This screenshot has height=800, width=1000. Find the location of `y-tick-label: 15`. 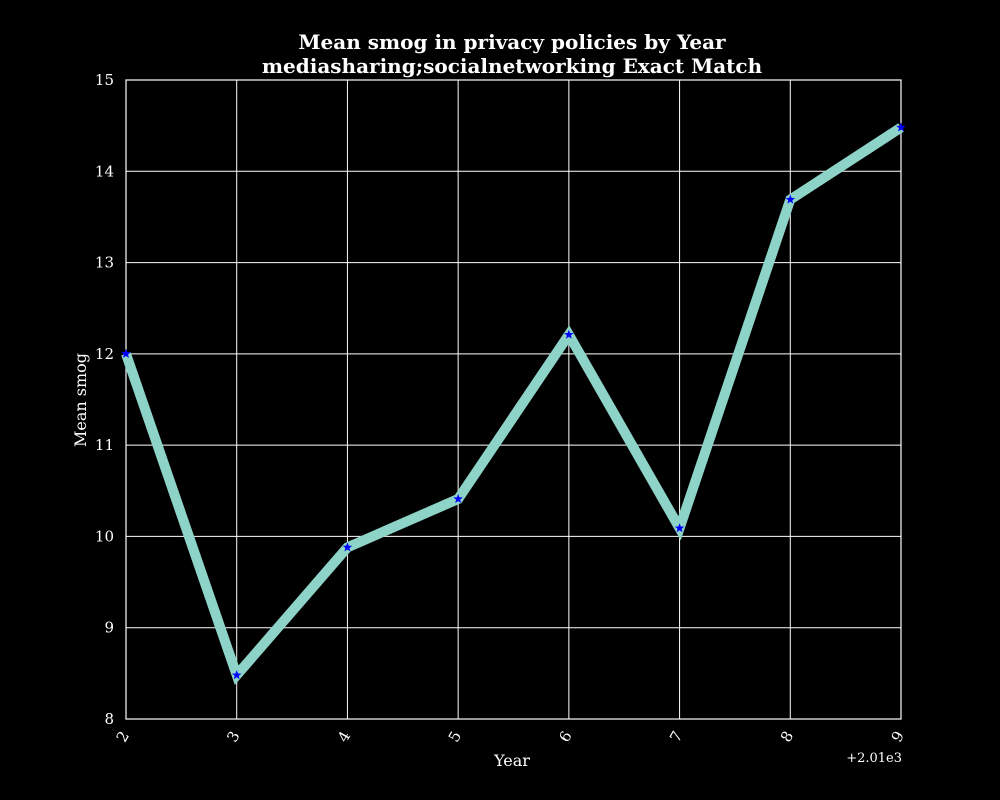

y-tick-label: 15 is located at coordinates (104, 80).